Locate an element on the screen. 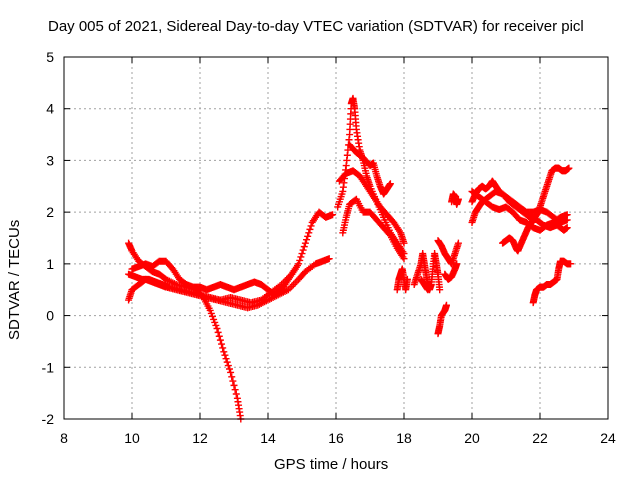 The image size is (640, 480). series-track-m is located at coordinates (442, 319).